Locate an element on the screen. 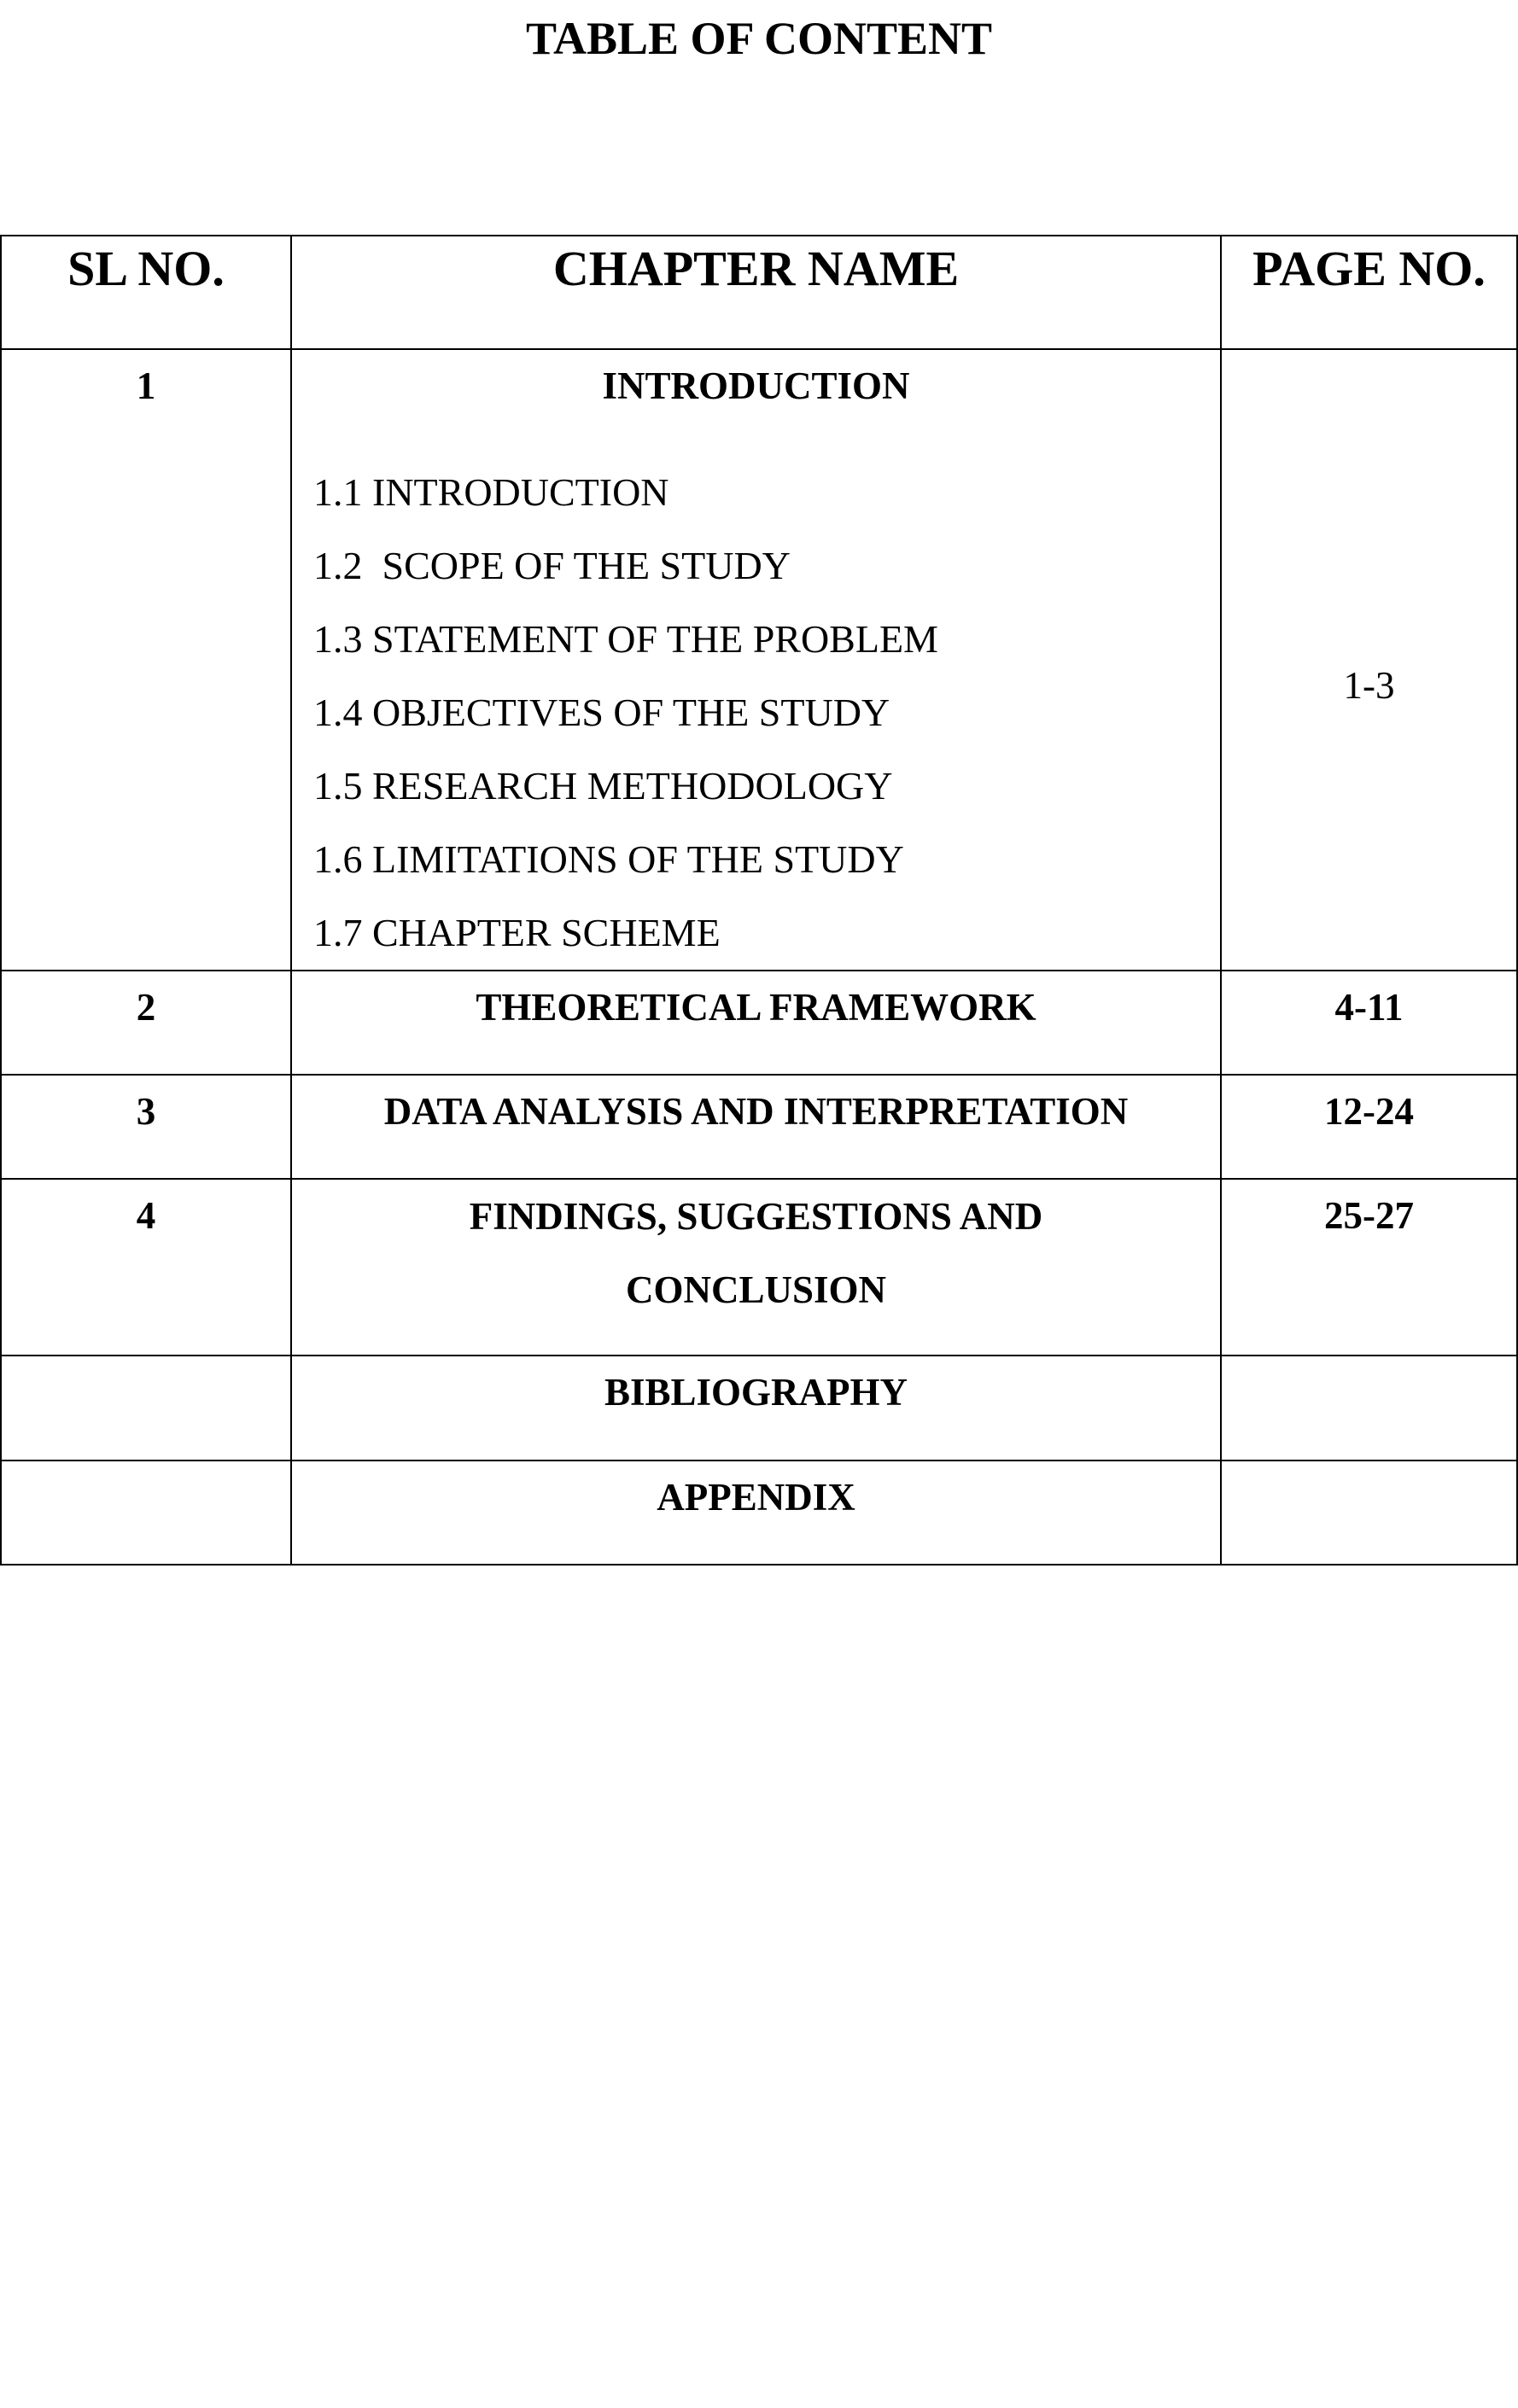  page-cell: 4-11 is located at coordinates (1369, 1023).